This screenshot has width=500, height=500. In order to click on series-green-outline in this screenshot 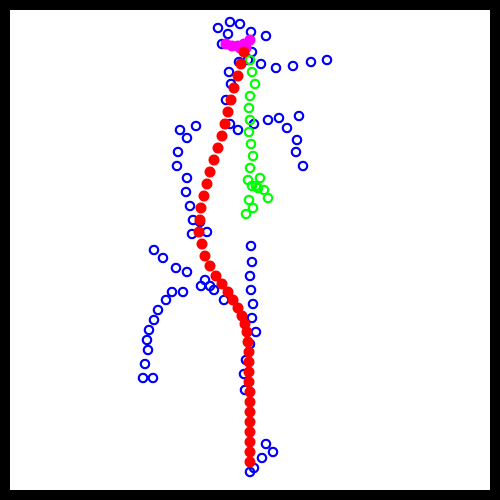, I will do `click(257, 137)`.